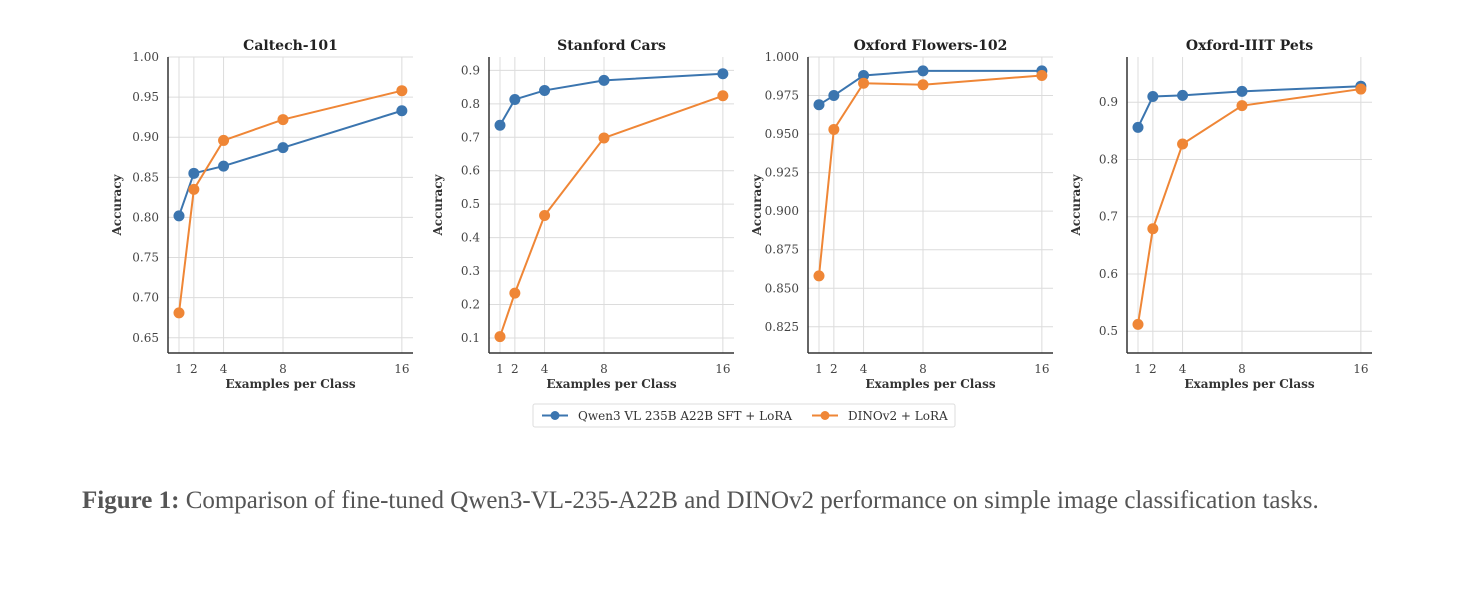 The height and width of the screenshot is (596, 1464). Describe the element at coordinates (145, 57) in the screenshot. I see `y-tick-label: 1.00` at that location.